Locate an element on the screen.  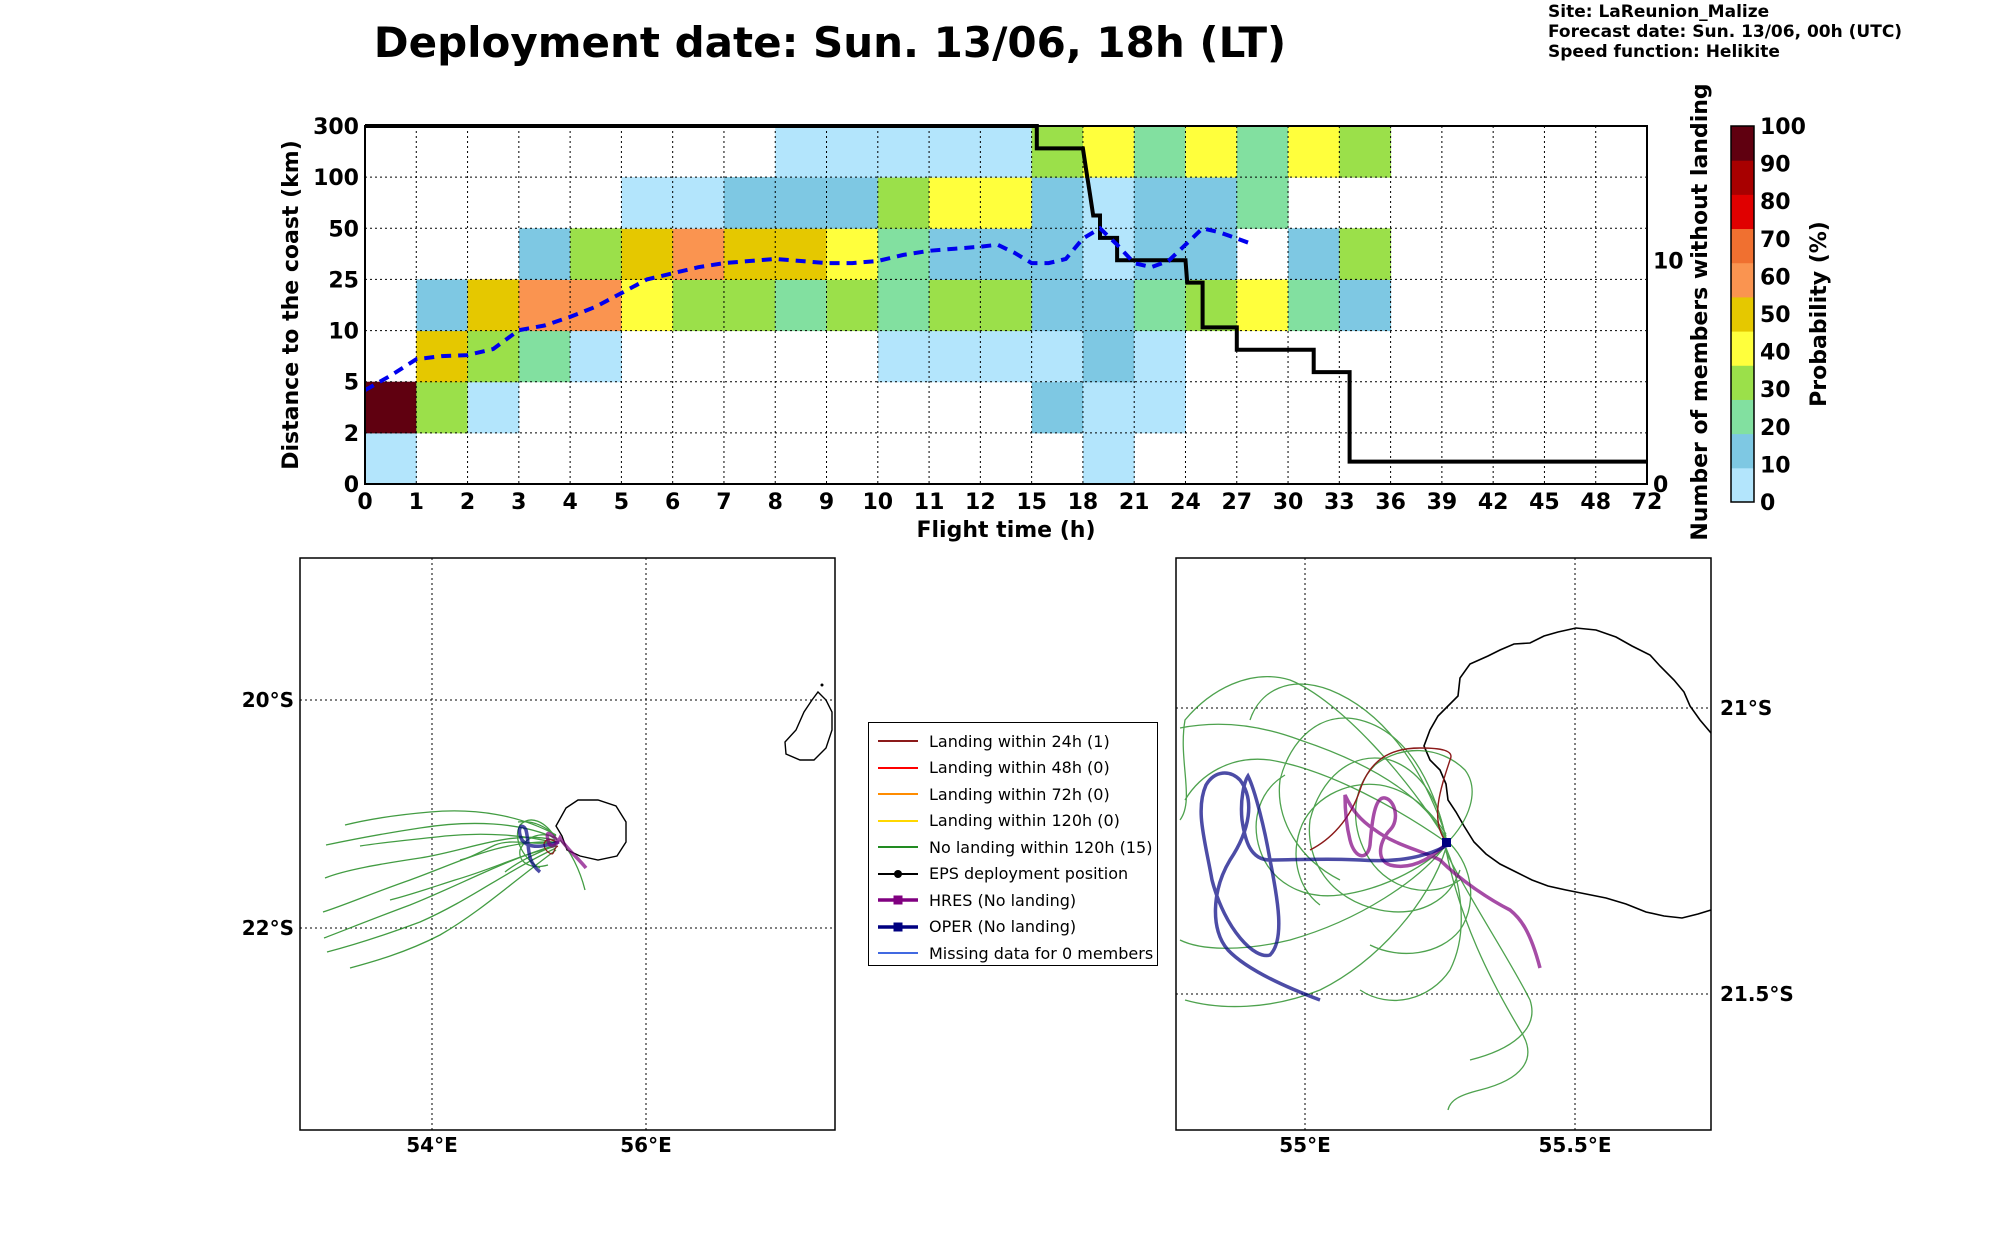
mauritius-coastline is located at coordinates (808, 725).